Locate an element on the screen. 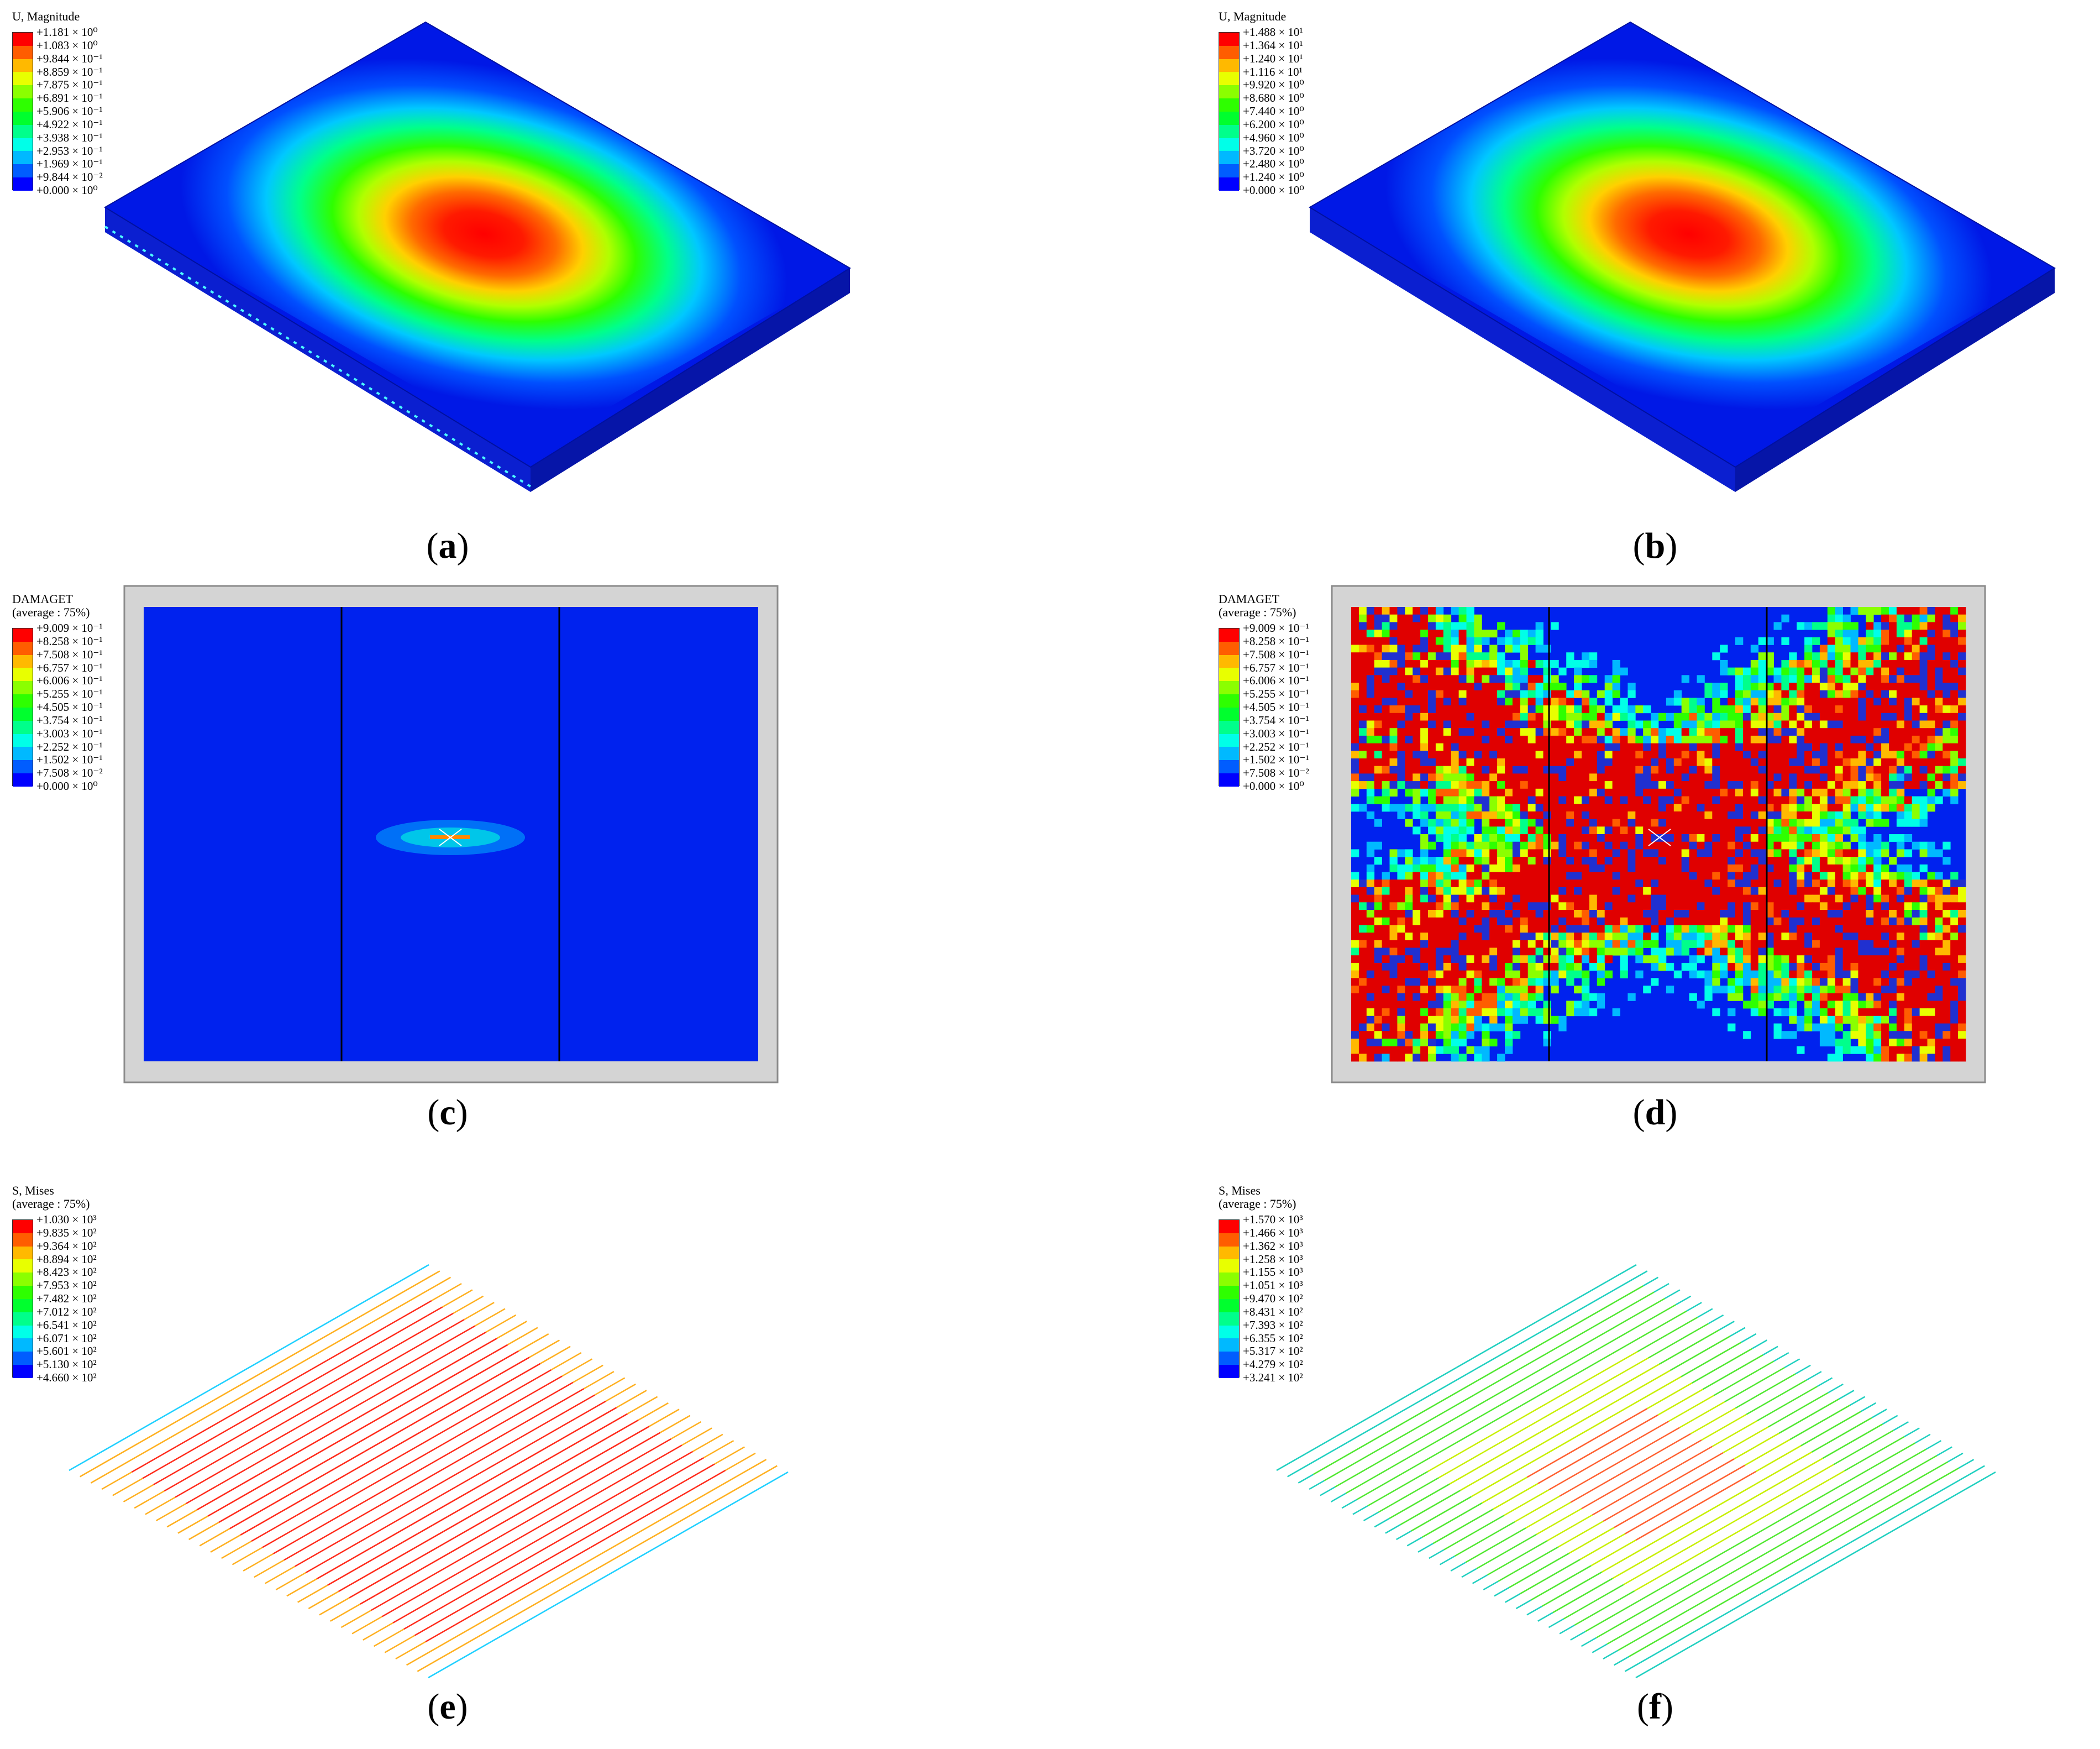  legend-value: +1.030 × 10³ is located at coordinates (66, 1220).